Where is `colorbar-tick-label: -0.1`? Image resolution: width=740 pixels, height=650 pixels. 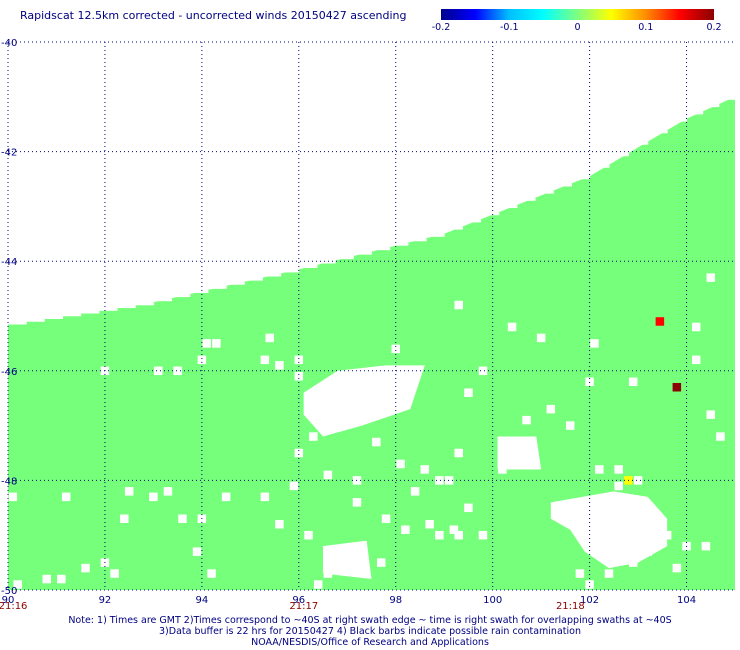 colorbar-tick-label: -0.1 is located at coordinates (509, 27).